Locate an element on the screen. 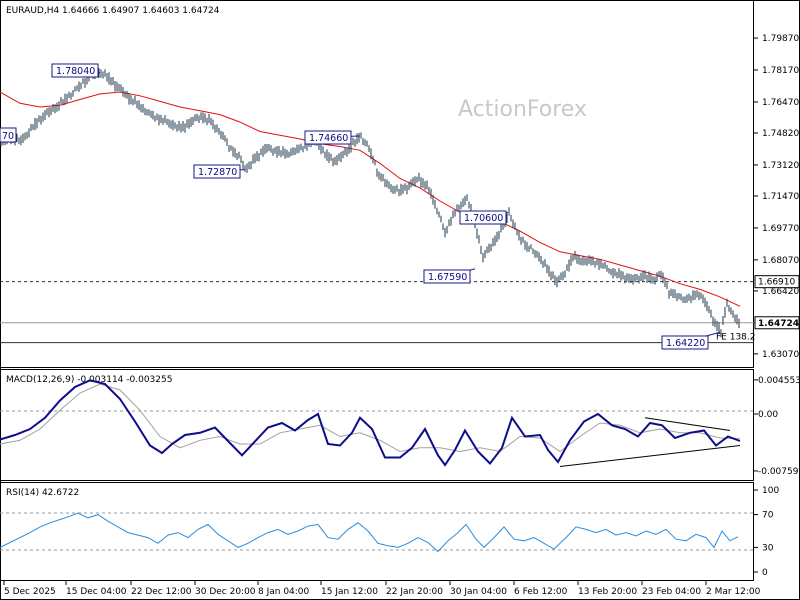 The image size is (800, 600). rsi-line is located at coordinates (369, 532).